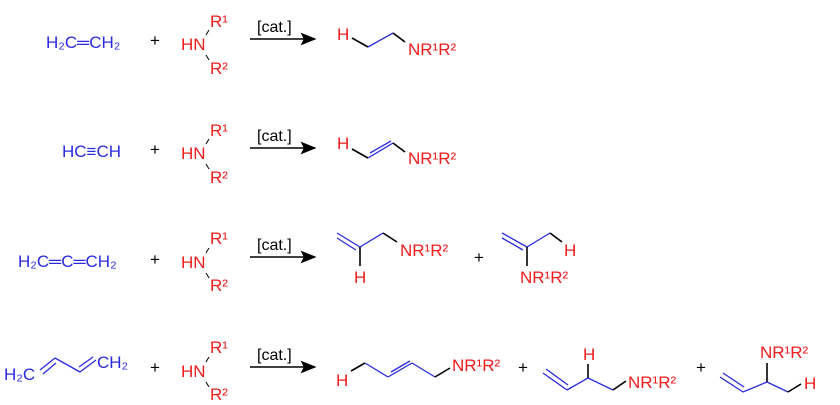 Image resolution: width=840 pixels, height=405 pixels. I want to click on product-branched-allylamine: NR¹R² H, so click(767, 368).